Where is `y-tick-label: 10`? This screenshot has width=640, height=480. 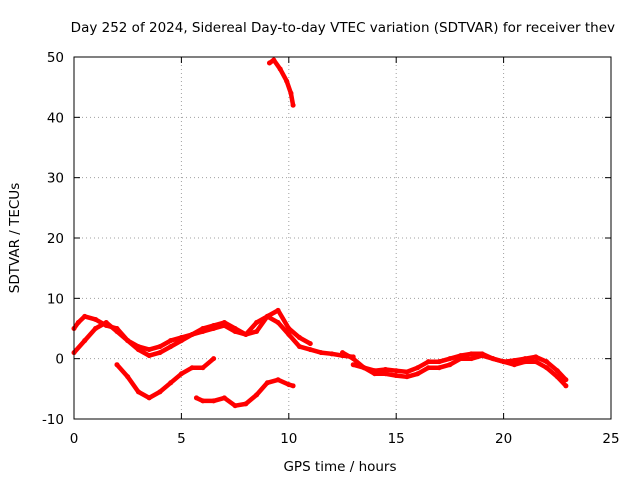
y-tick-label: 10 is located at coordinates (55, 299).